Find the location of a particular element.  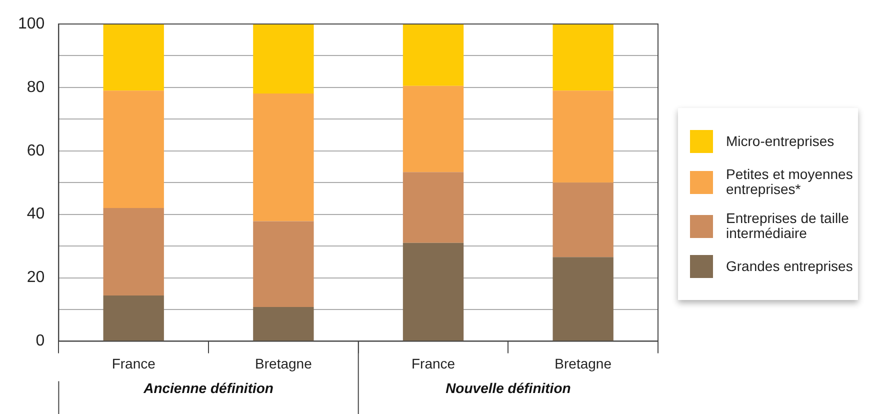

y-tick-label: 60 is located at coordinates (35, 151).